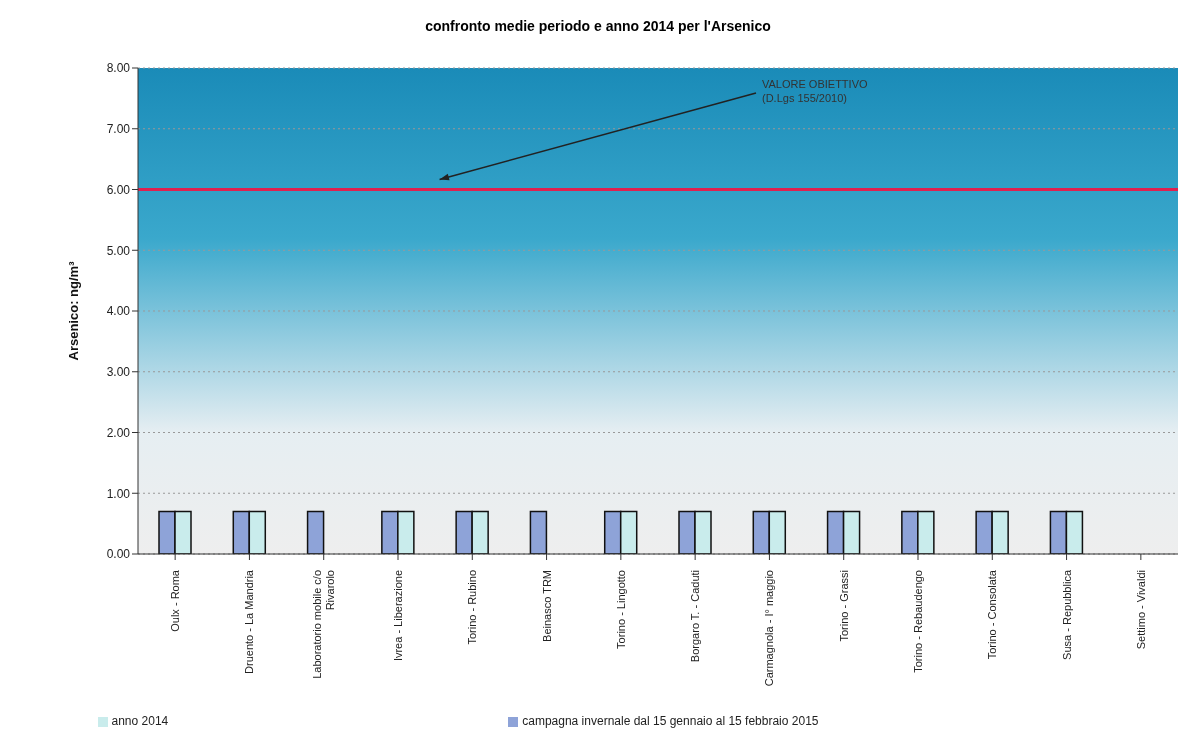 The height and width of the screenshot is (747, 1196). I want to click on y-tick-label: 7.00, so click(118, 129).